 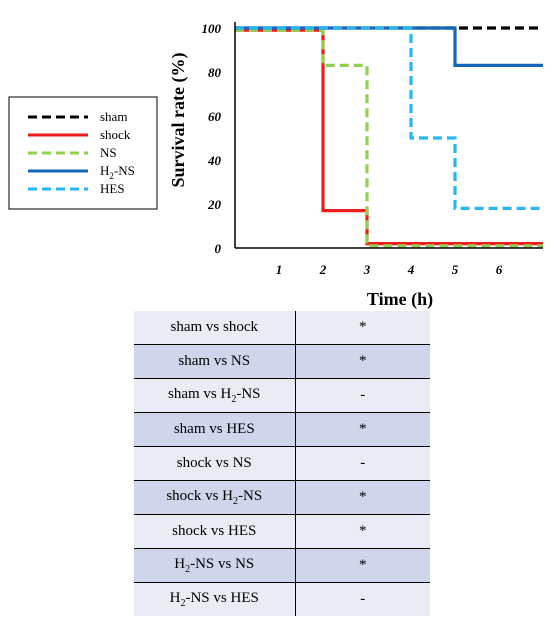 What do you see at coordinates (112, 188) in the screenshot?
I see `legend-label: HES` at bounding box center [112, 188].